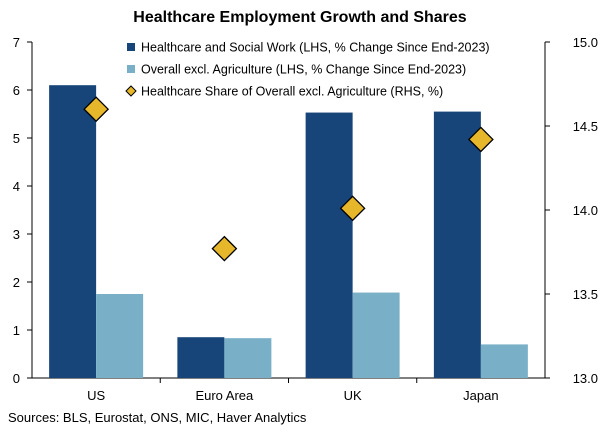 This screenshot has height=437, width=608. I want to click on share-marker-euro-area, so click(224, 248).